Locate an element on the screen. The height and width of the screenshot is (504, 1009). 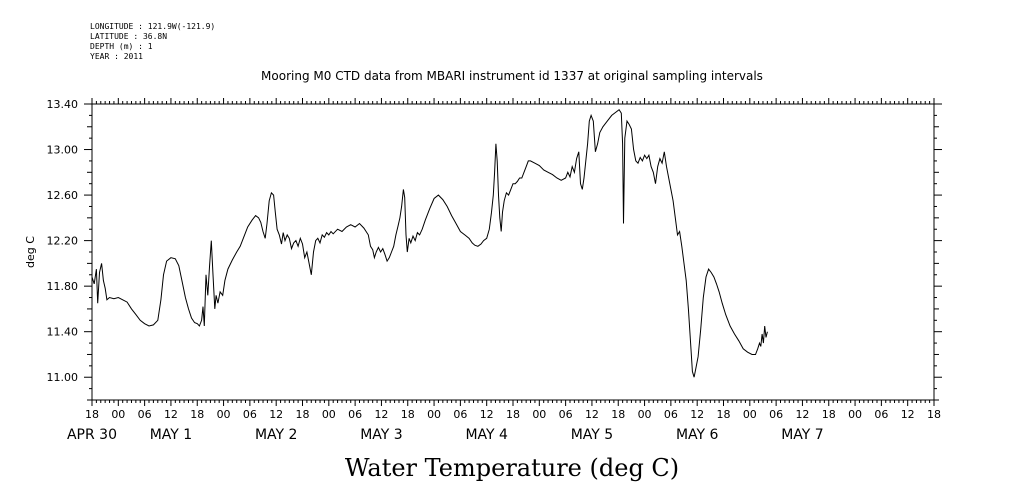
day-label: MAY 7 is located at coordinates (802, 435).